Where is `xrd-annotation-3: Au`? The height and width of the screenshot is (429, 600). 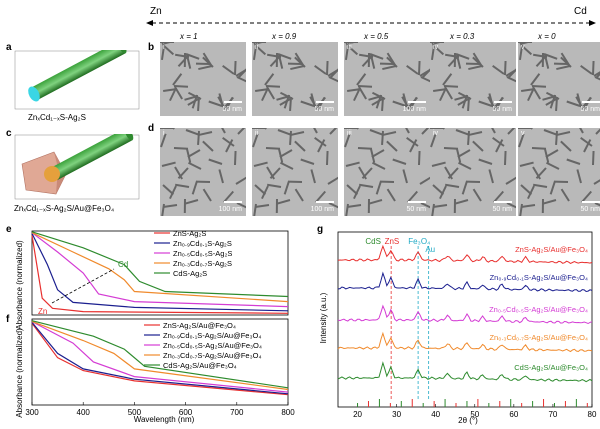 xrd-annotation-3: Au is located at coordinates (430, 249).